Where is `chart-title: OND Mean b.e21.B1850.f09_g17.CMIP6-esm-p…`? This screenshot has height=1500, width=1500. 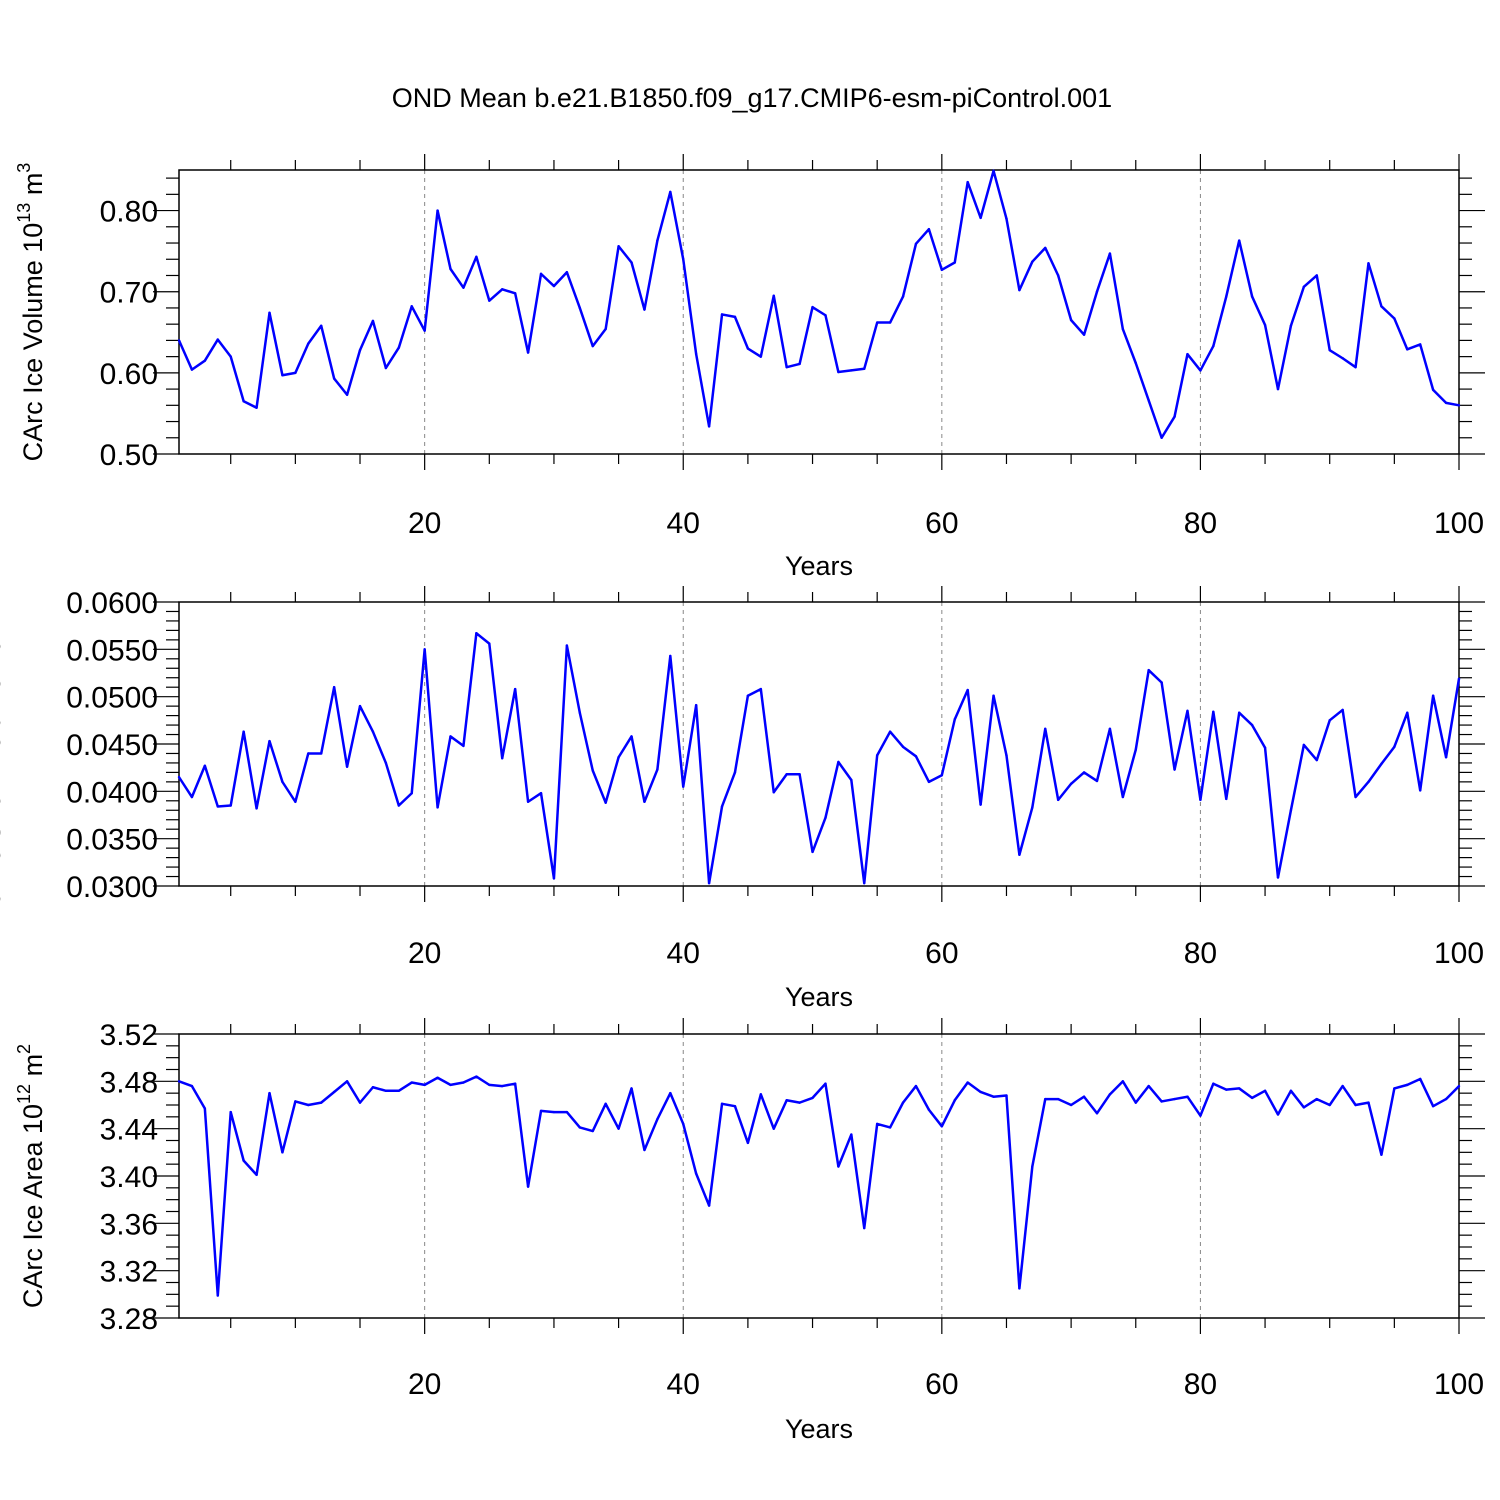 chart-title: OND Mean b.e21.B1850.f09_g17.CMIP6-esm-p… is located at coordinates (752, 98).